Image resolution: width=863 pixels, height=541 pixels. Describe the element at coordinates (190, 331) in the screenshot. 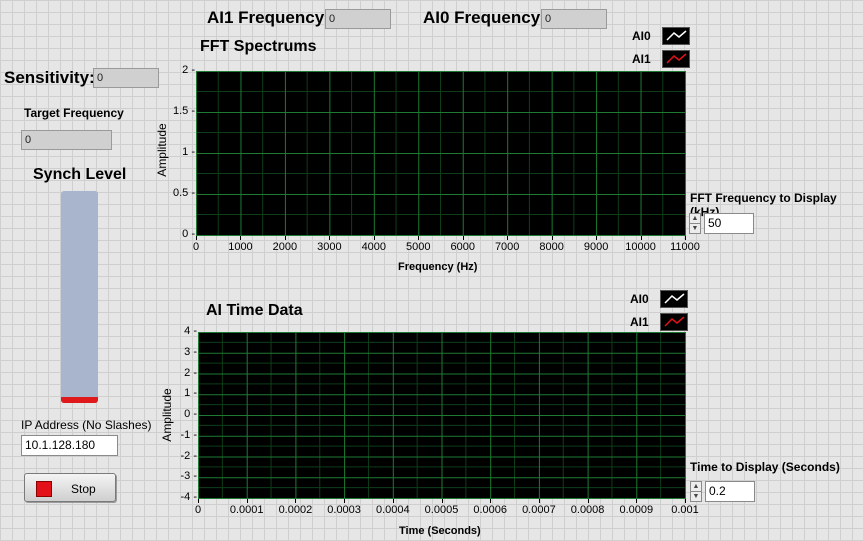

I see `time-y-tick-label: 4 -` at that location.